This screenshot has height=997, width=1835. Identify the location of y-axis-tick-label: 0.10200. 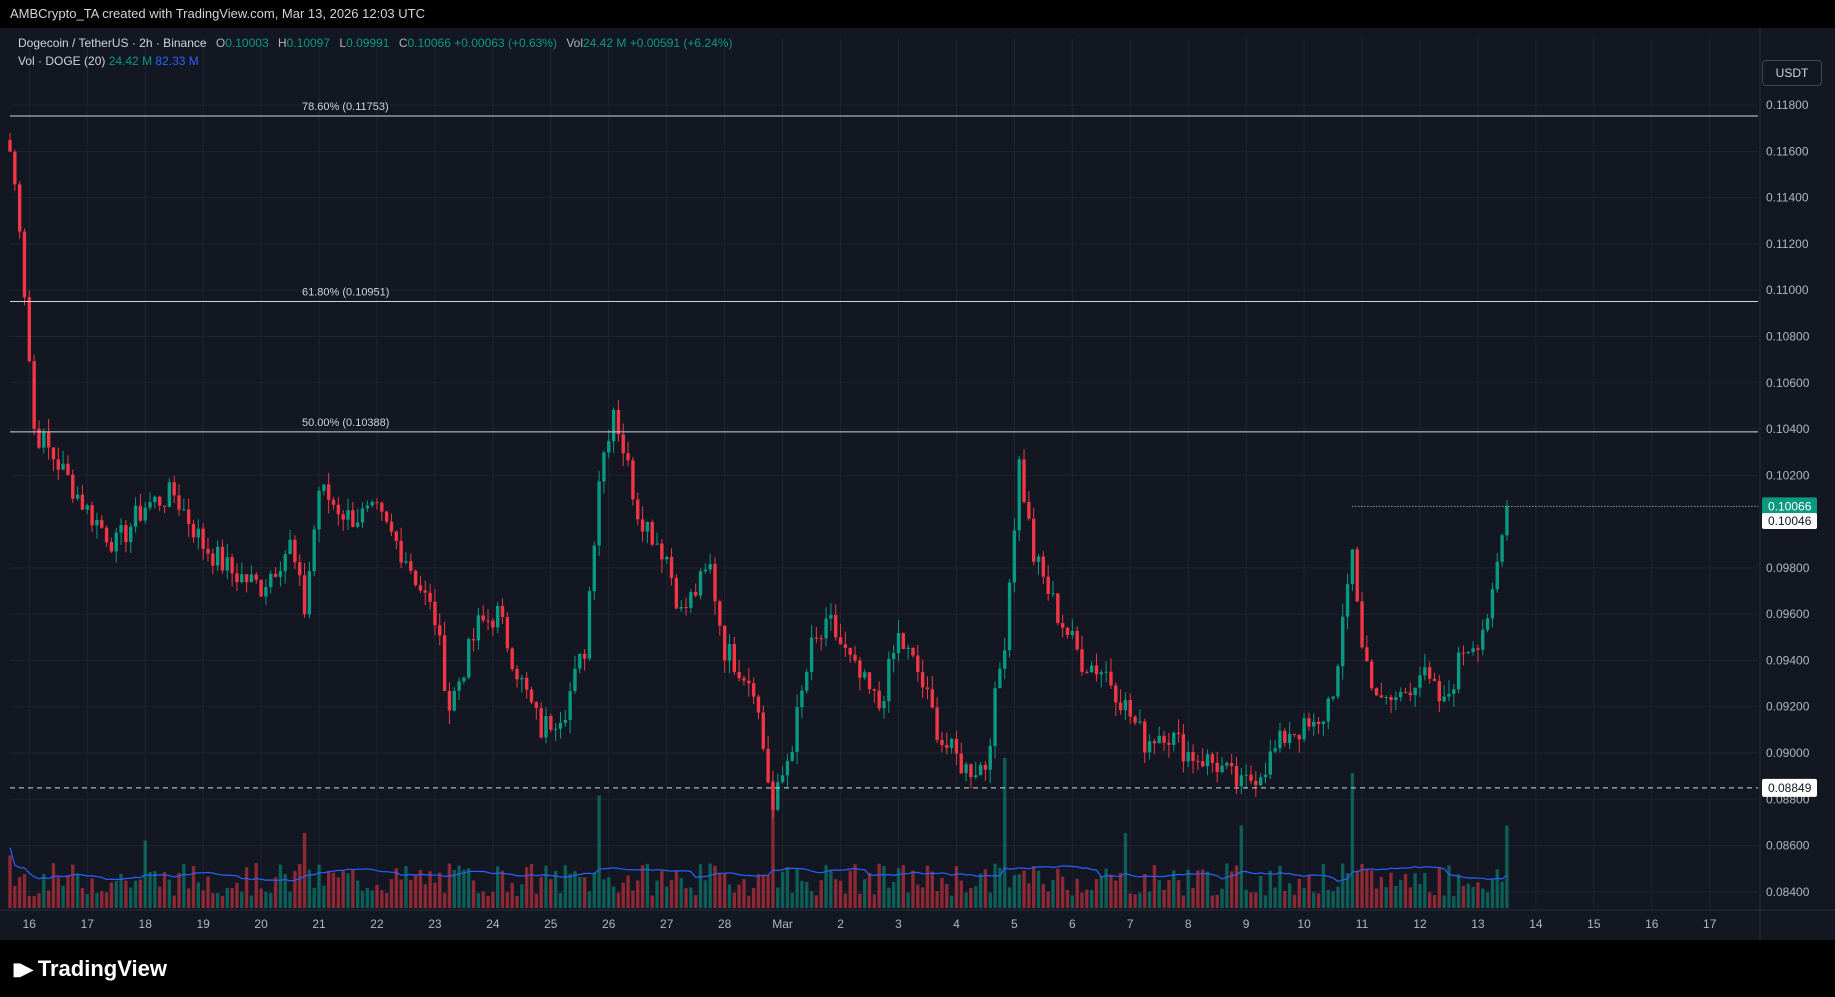
(1788, 475).